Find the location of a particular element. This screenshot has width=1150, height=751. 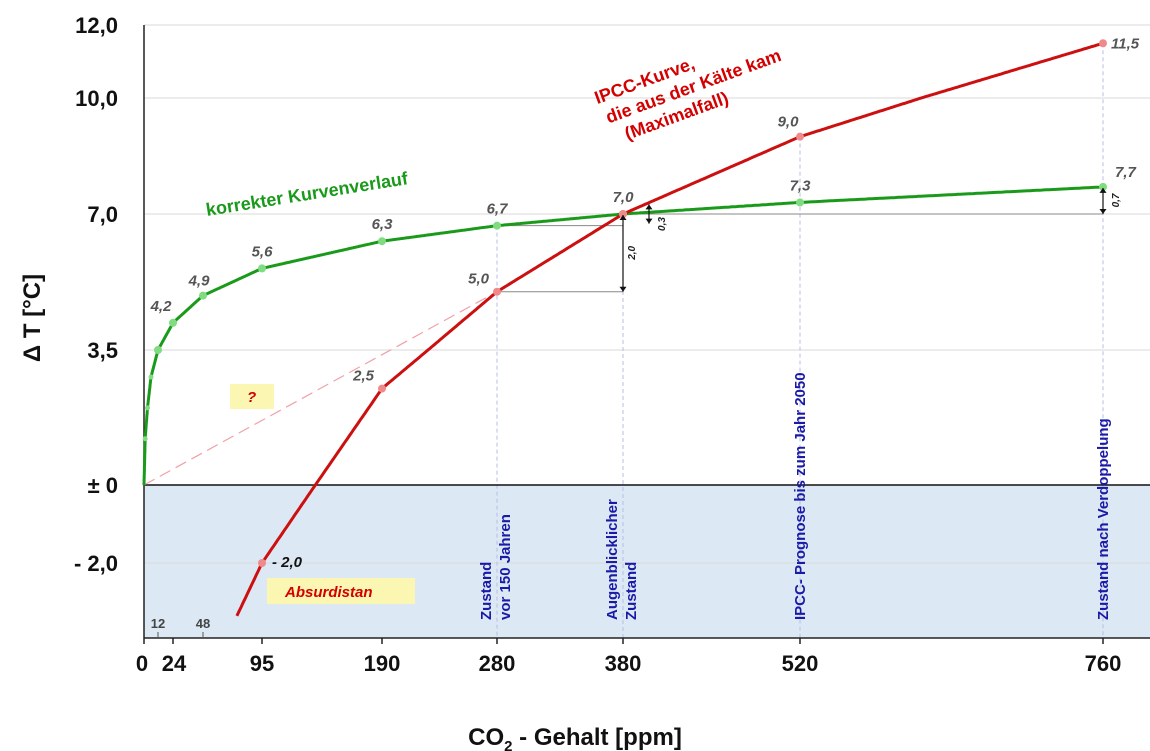

vertical-marker-label: IPCC- Prognose bis zum Jahr 2050 is located at coordinates (800, 496).